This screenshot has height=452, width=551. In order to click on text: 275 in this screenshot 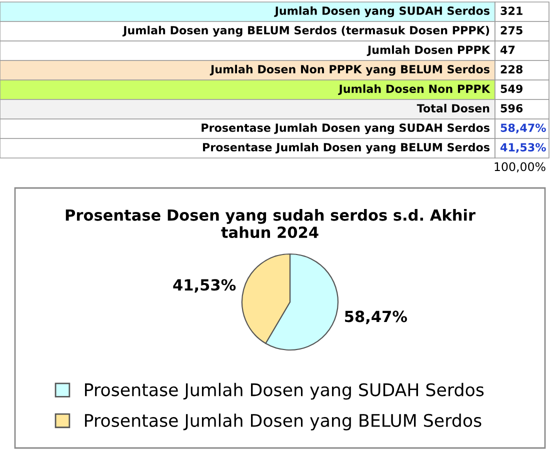, I will do `click(511, 30)`.